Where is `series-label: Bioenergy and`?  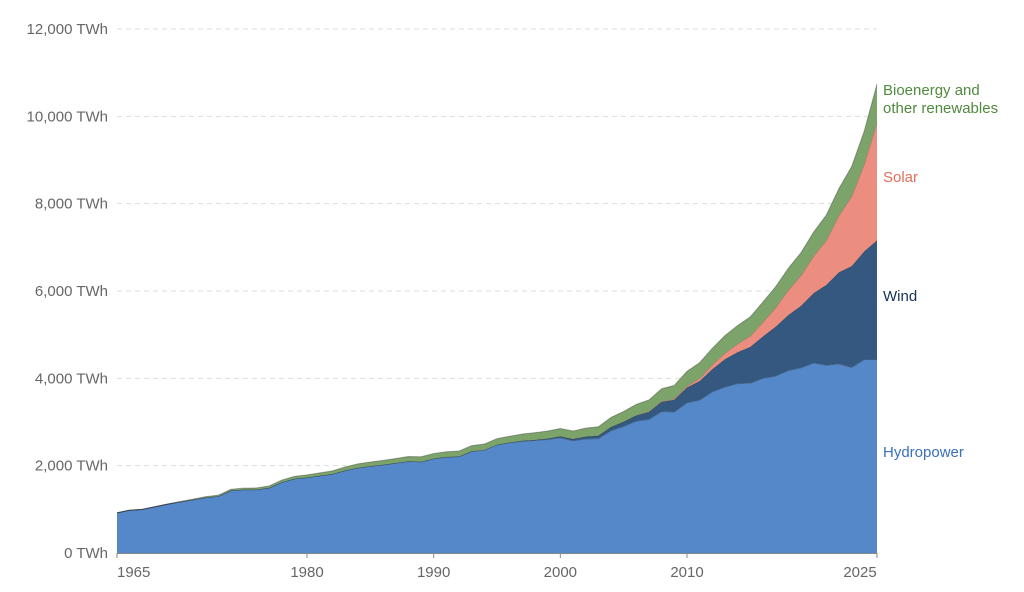 series-label: Bioenergy and is located at coordinates (931, 90).